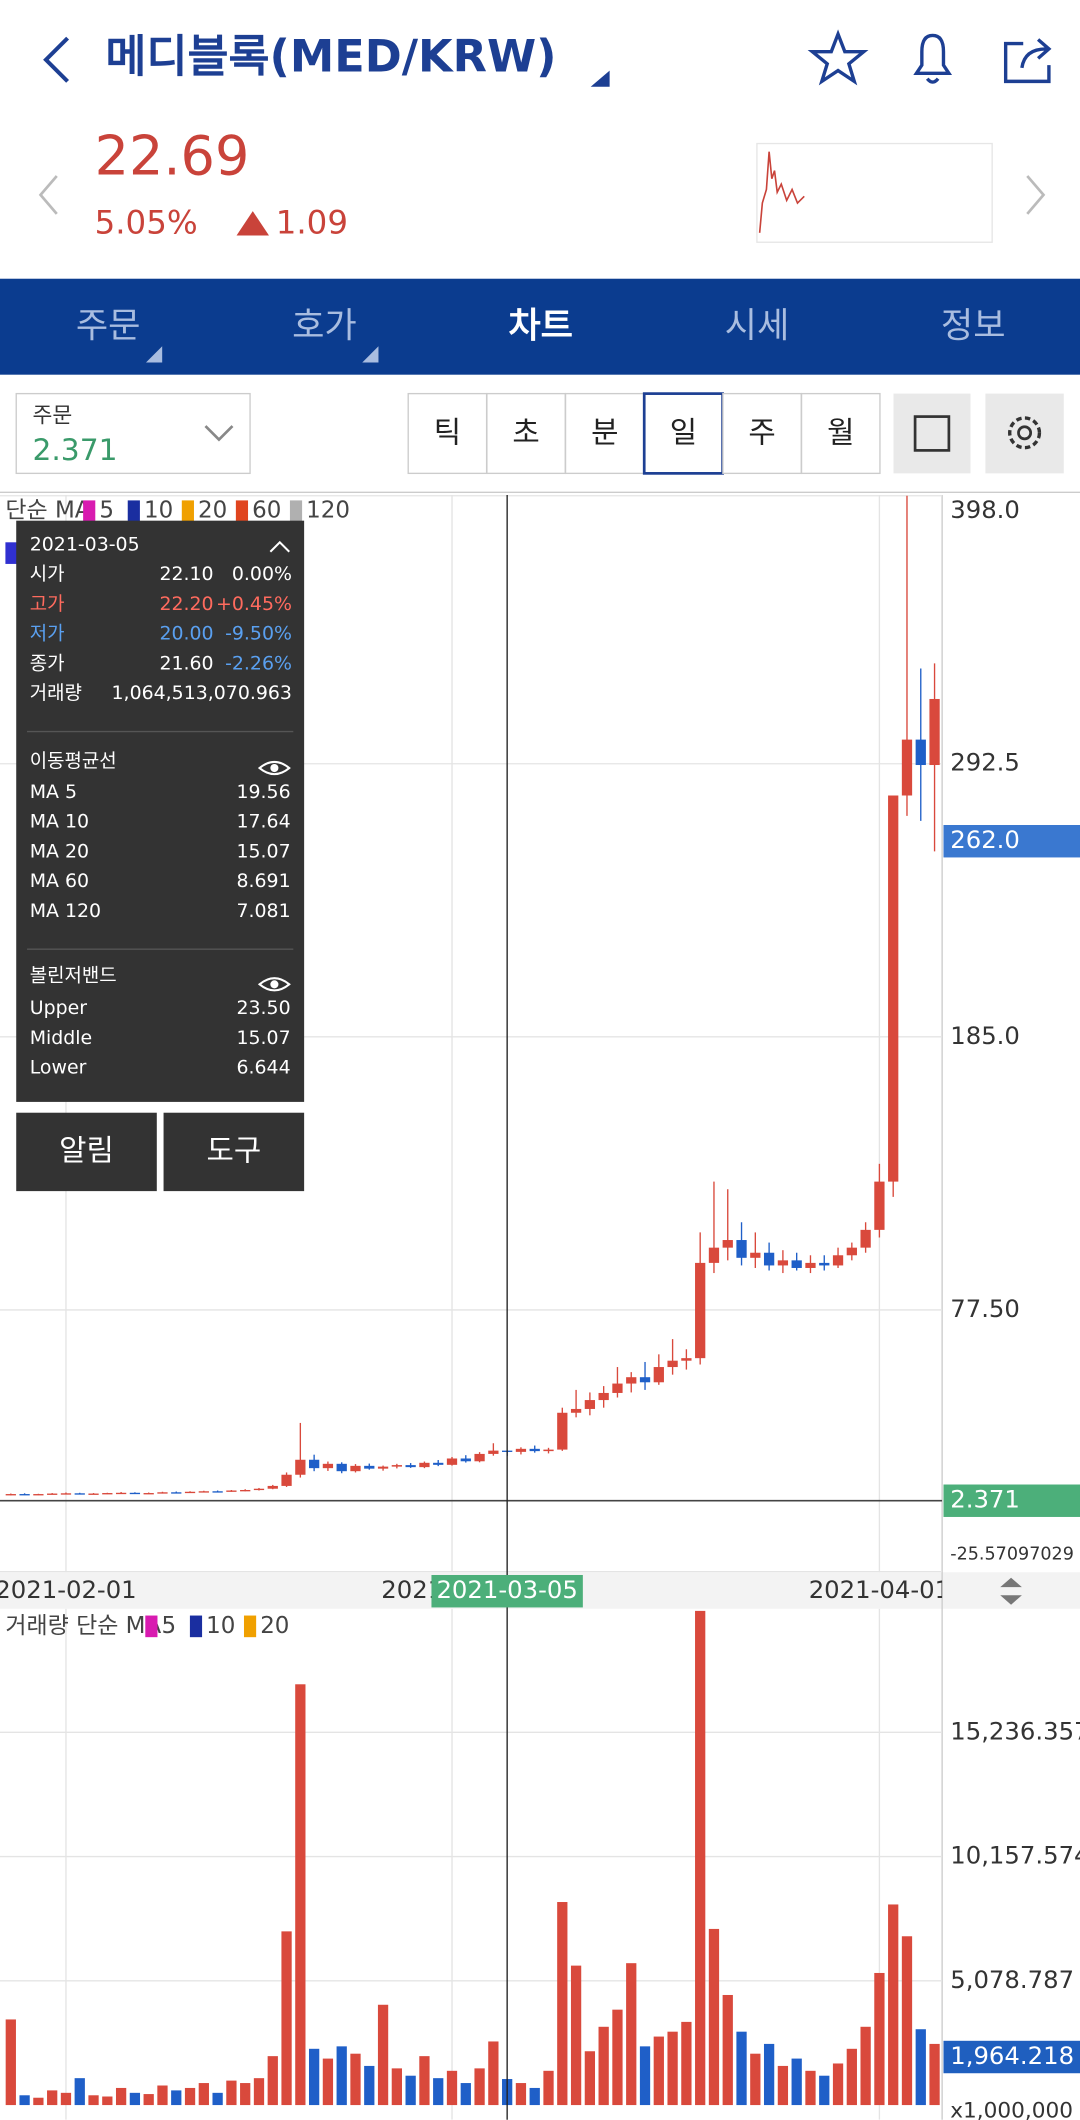  Describe the element at coordinates (254, 604) in the screenshot. I see `tooltip-text: +0.45%` at that location.